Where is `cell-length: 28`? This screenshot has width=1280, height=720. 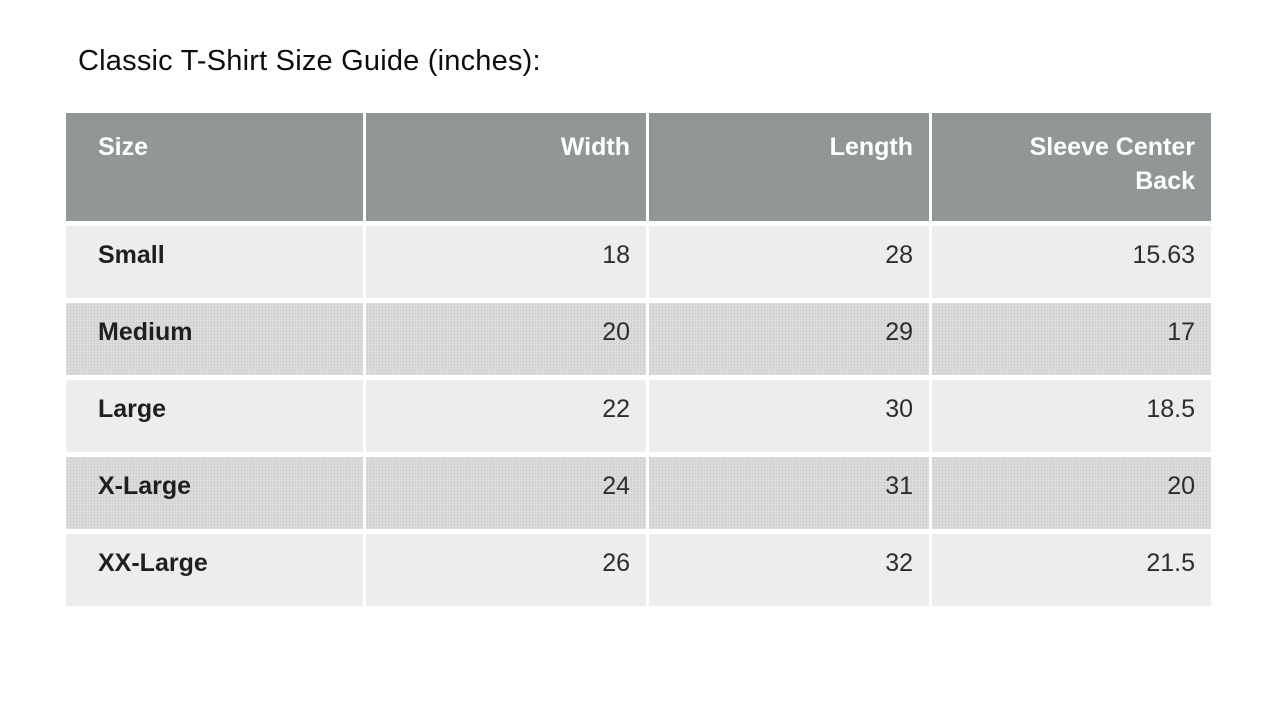
cell-length: 28 is located at coordinates (789, 262).